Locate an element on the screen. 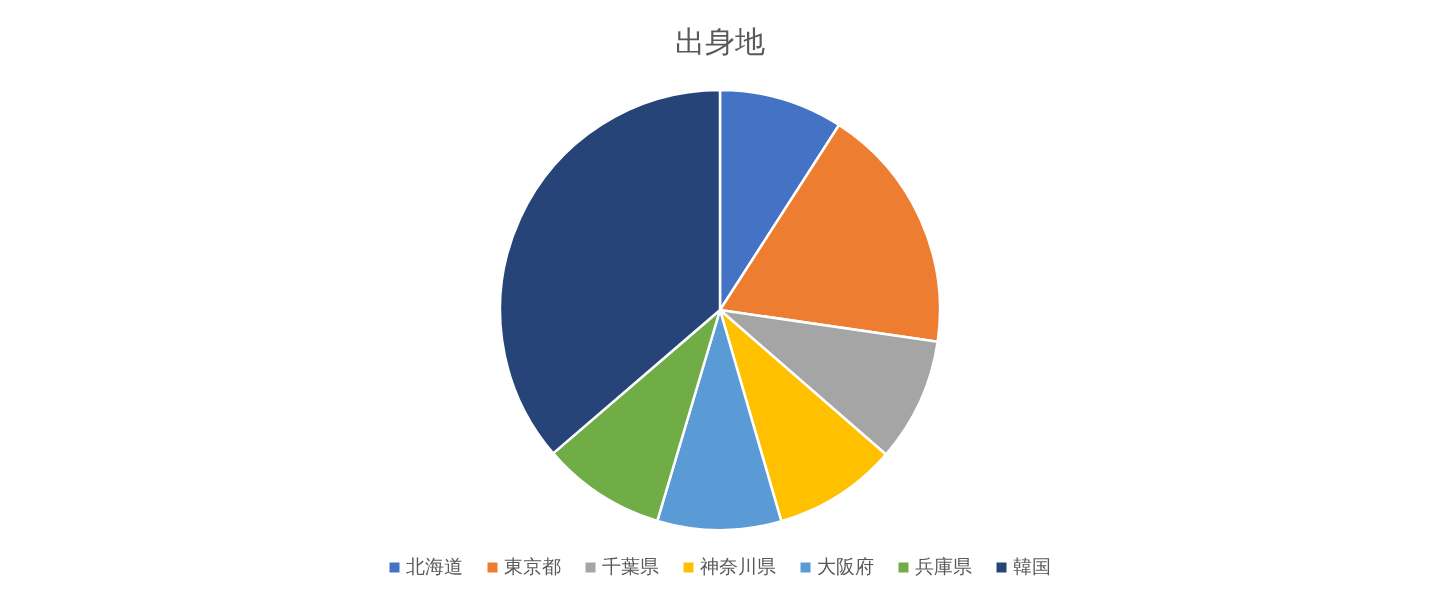 This screenshot has width=1440, height=596. legend-label: 北海道 is located at coordinates (434, 566).